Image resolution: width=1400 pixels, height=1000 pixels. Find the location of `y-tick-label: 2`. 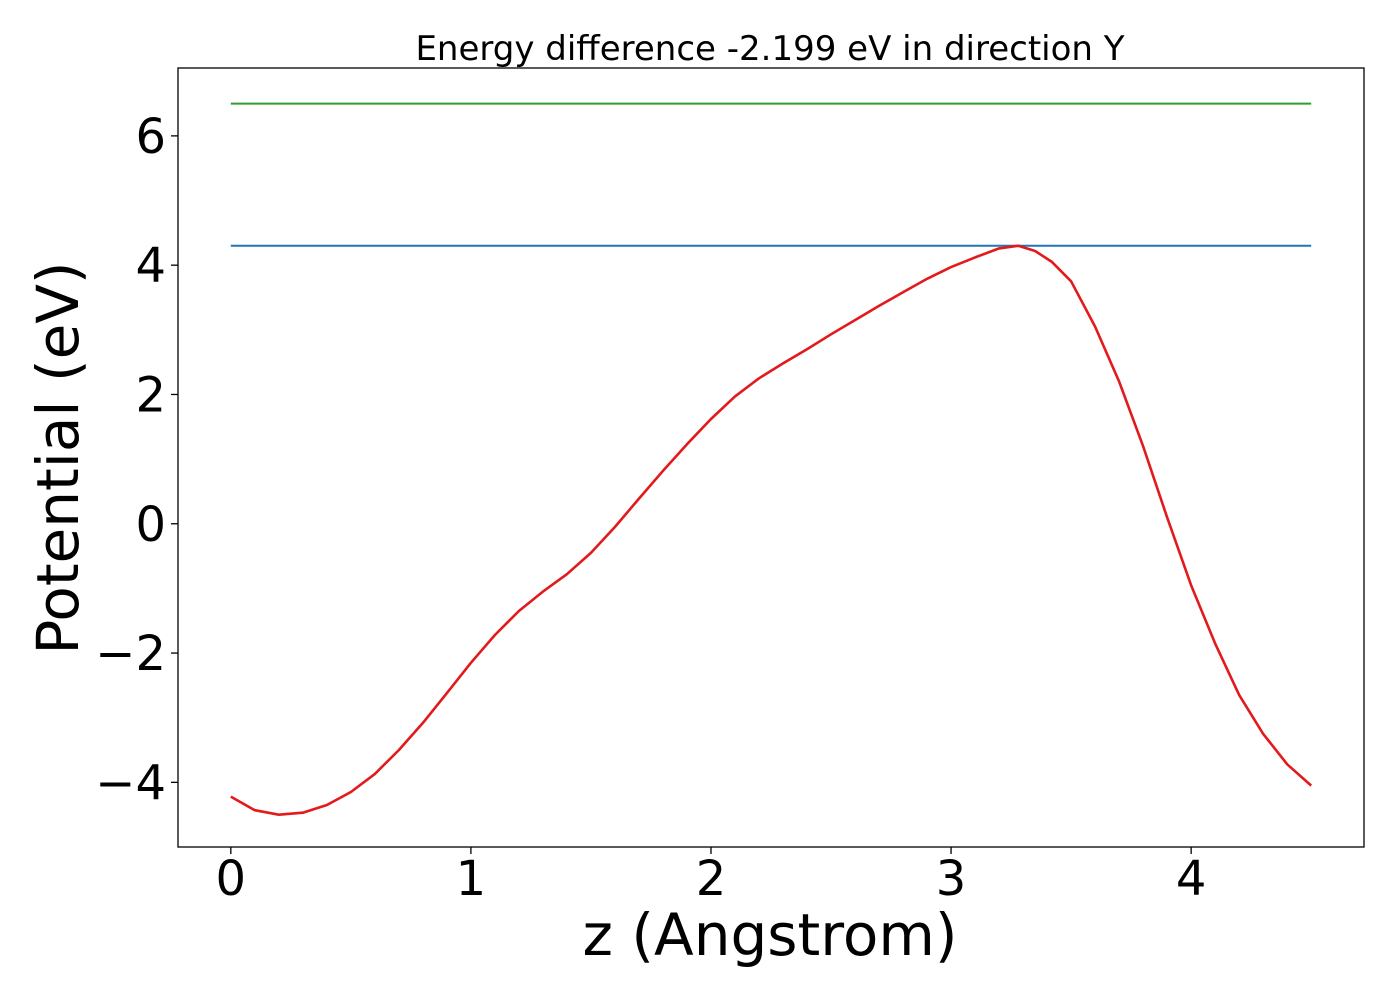

y-tick-label: 2 is located at coordinates (150, 395).